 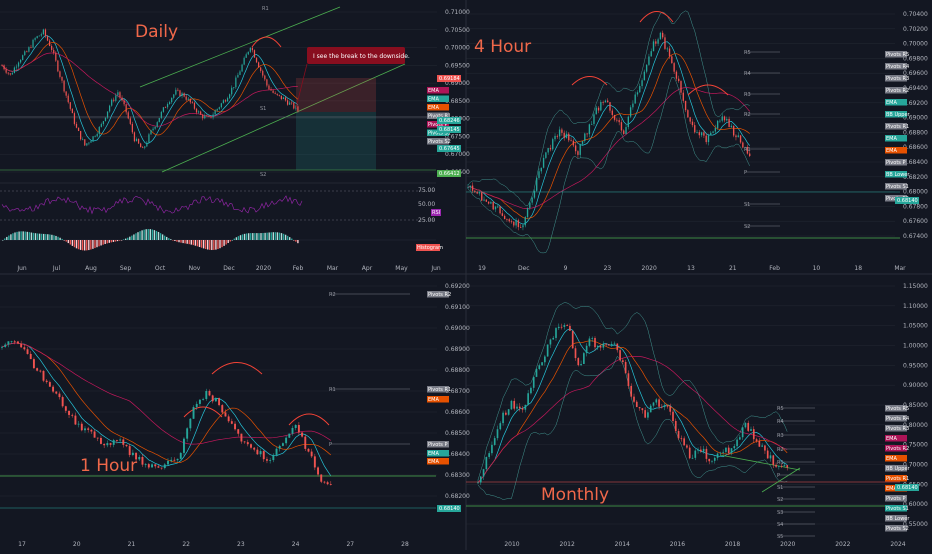 I want to click on pivot-label: S4, so click(x=780, y=525).